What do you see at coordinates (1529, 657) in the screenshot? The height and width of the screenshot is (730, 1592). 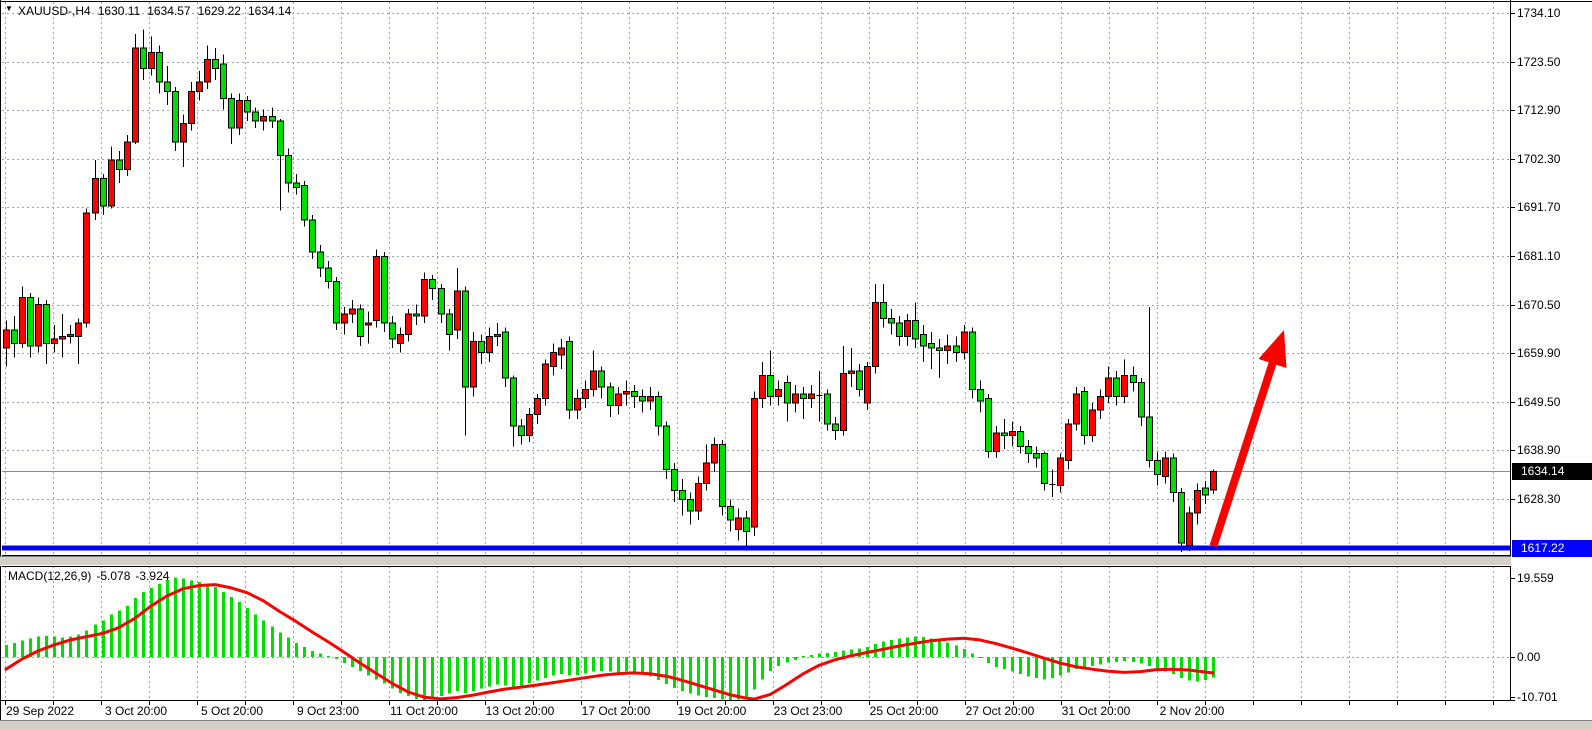 I see `macd-scale-zero: 0.00` at bounding box center [1529, 657].